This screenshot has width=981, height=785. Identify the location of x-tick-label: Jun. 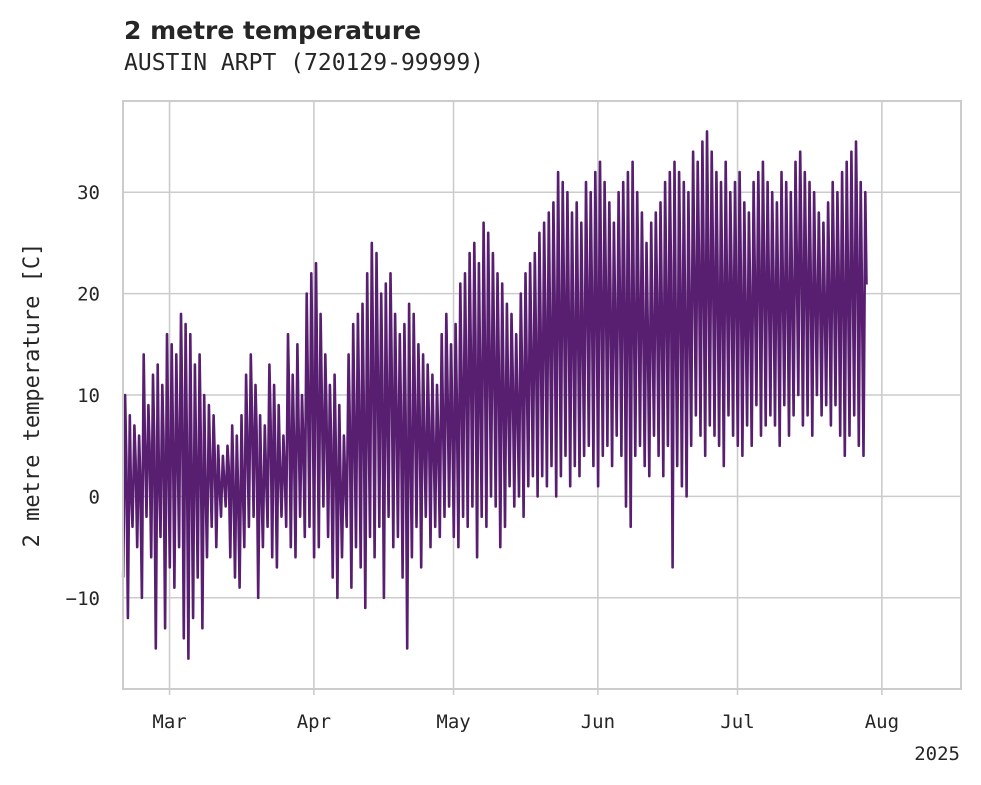
(598, 722).